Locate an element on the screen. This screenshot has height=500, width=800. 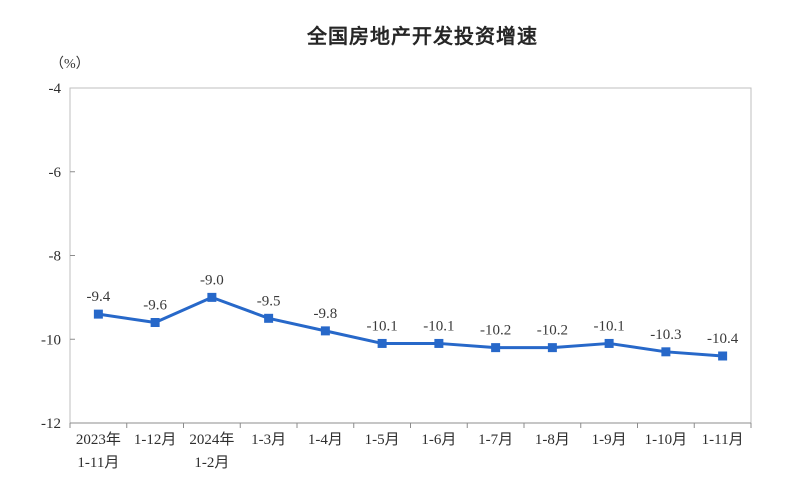
y-axis-label: -4 is located at coordinates (55, 89).